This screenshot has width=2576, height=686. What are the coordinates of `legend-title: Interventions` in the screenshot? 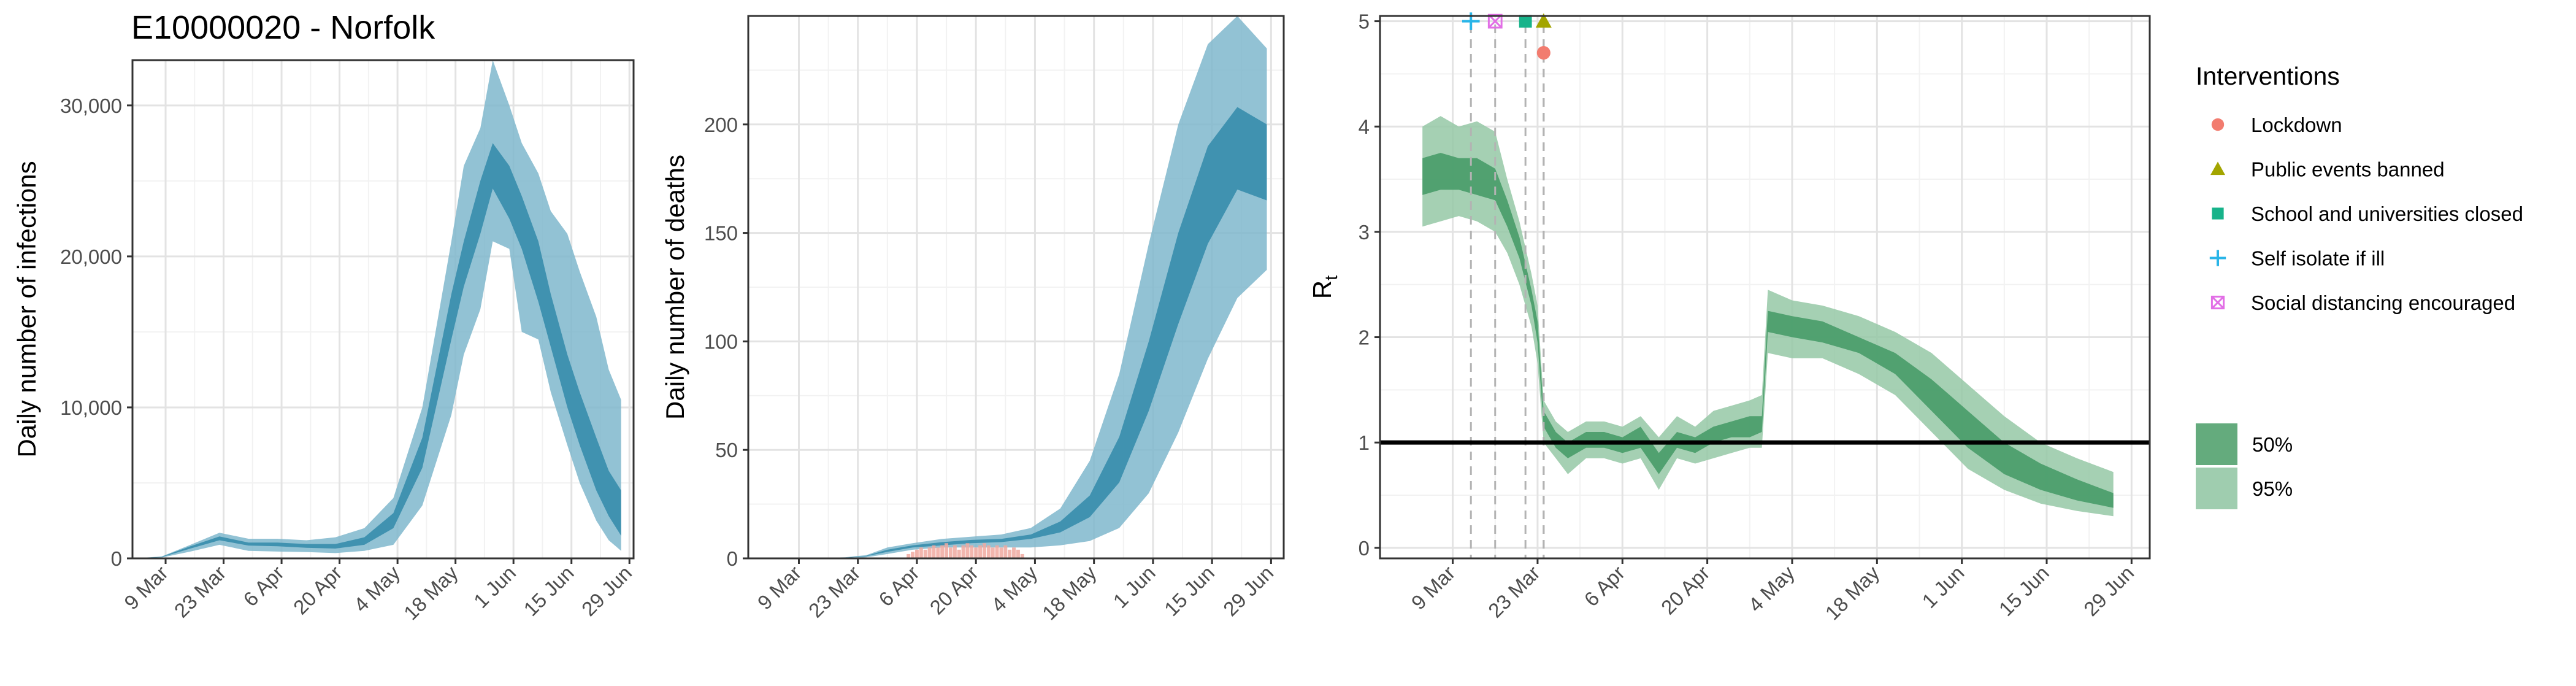 It's located at (2268, 76).